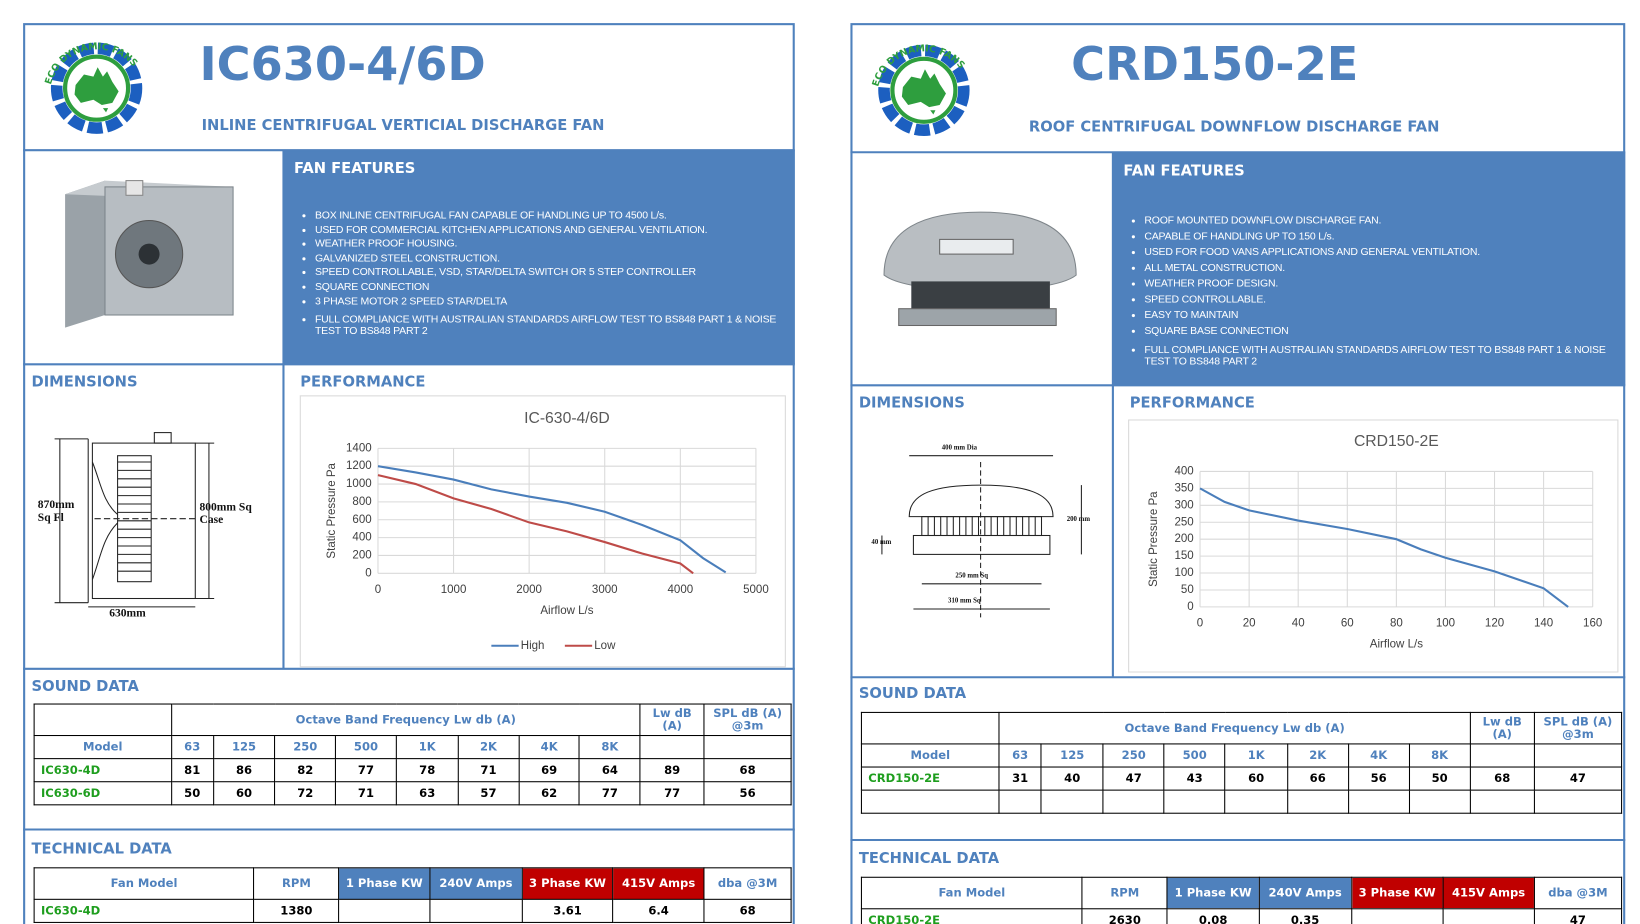 This screenshot has width=1640, height=924. I want to click on x-tick-label: 100, so click(1445, 624).